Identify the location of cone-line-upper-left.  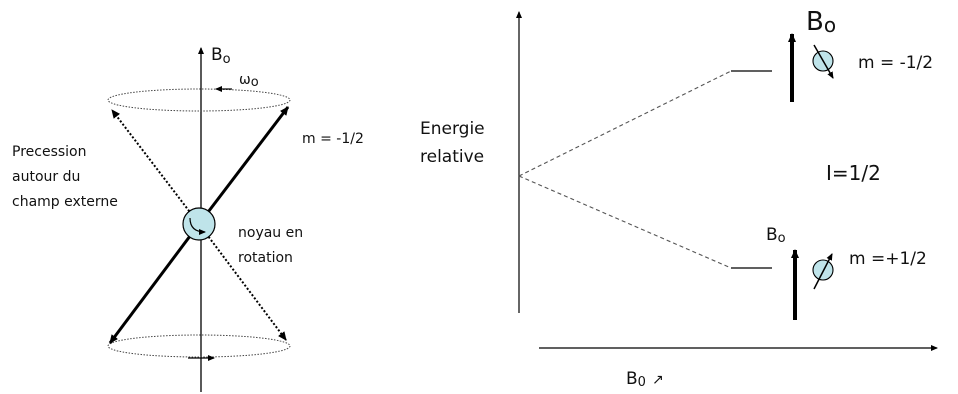
(155, 167).